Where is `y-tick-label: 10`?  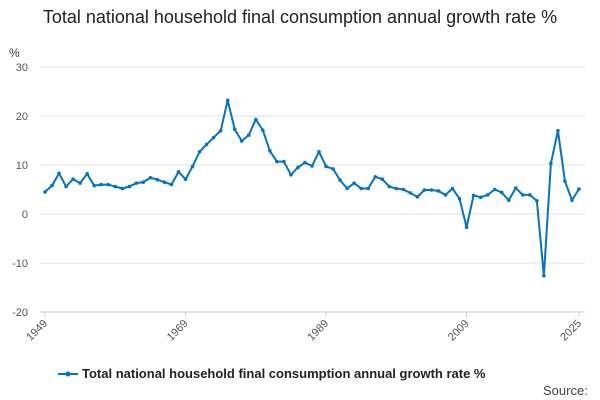
y-tick-label: 10 is located at coordinates (22, 166).